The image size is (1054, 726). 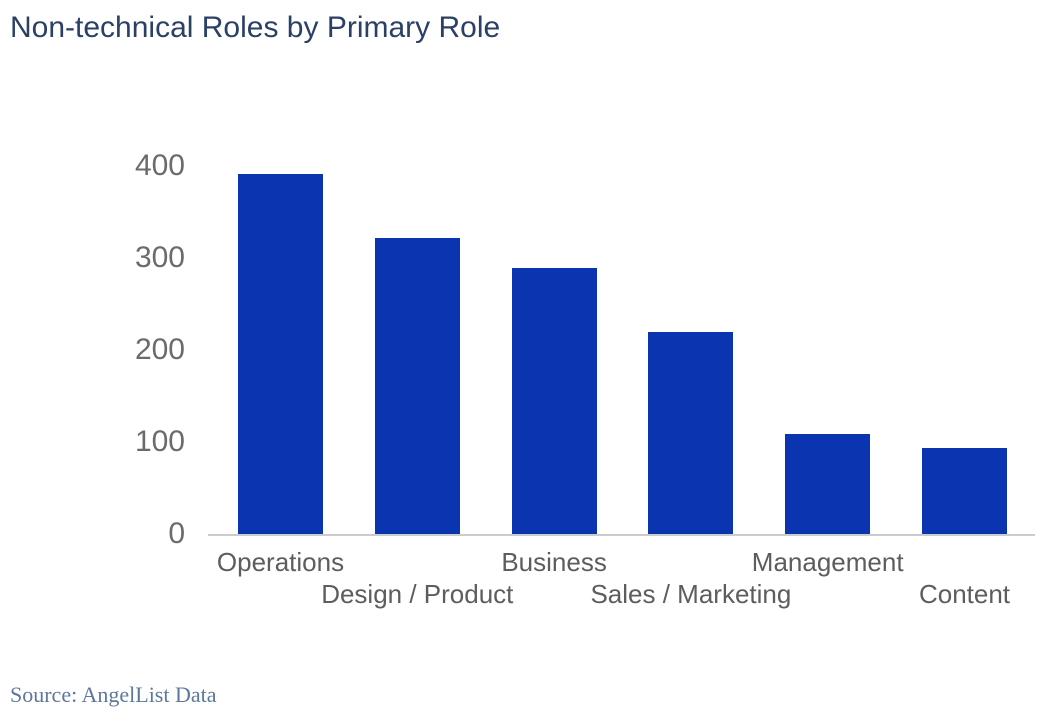 I want to click on bar-operations, so click(x=280, y=354).